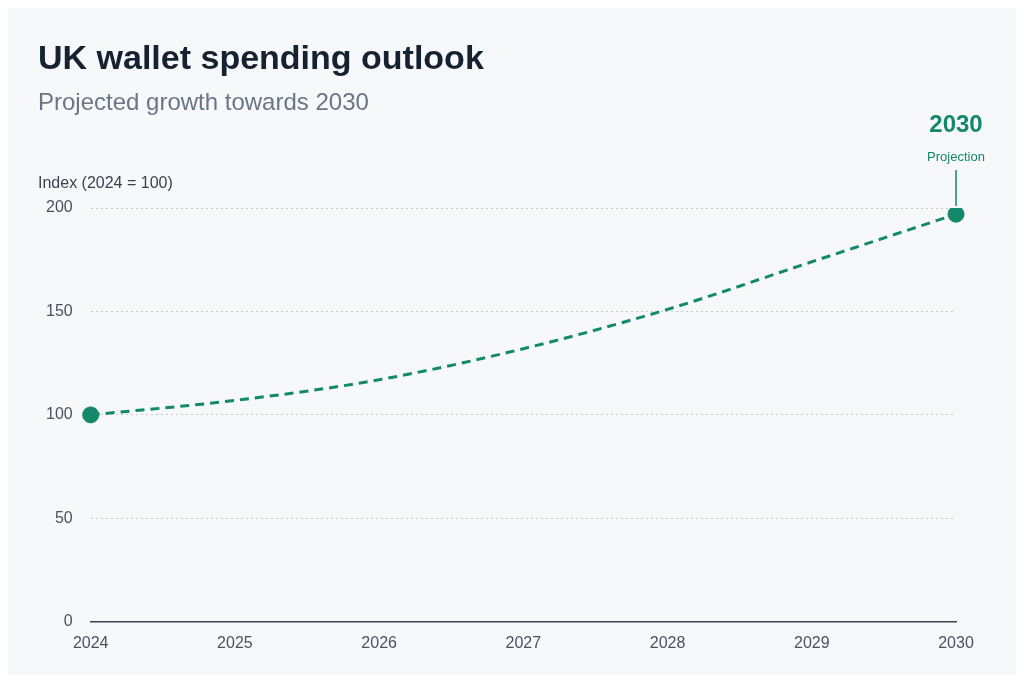  I want to click on y-tick-label: 200, so click(59, 207).